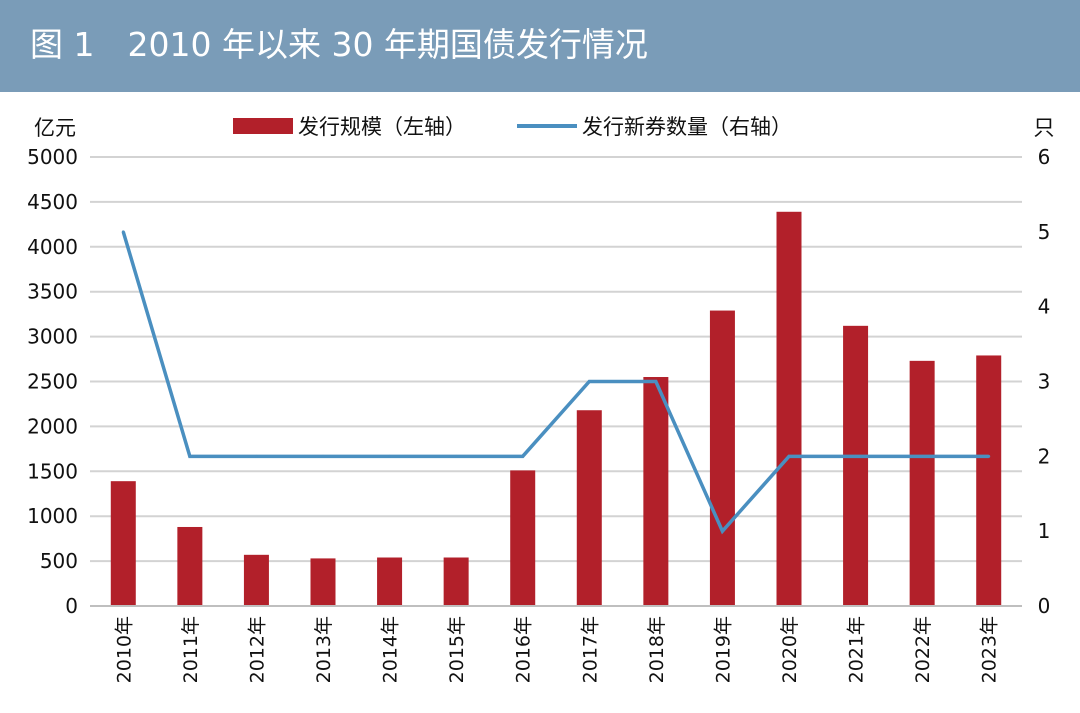 The width and height of the screenshot is (1080, 713). What do you see at coordinates (857, 649) in the screenshot?
I see `x-tick-label: 2021年` at bounding box center [857, 649].